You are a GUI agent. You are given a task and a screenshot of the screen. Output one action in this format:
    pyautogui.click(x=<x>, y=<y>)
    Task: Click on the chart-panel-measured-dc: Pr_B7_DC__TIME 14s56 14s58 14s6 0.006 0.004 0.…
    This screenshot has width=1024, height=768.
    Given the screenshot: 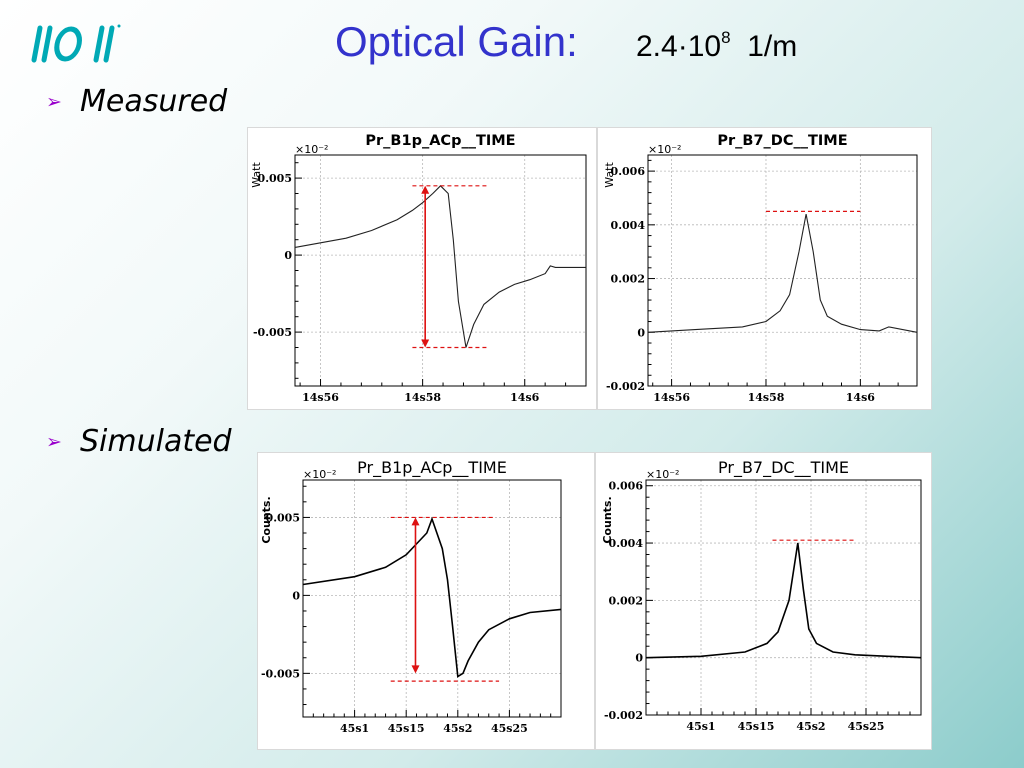 What is the action you would take?
    pyautogui.click(x=764, y=268)
    